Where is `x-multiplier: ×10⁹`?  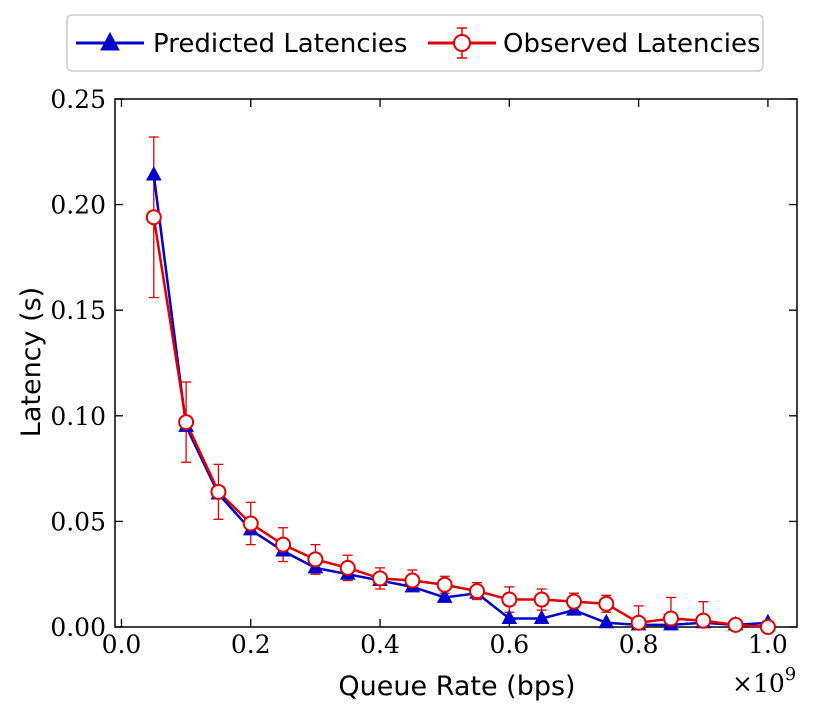
x-multiplier: ×10⁹ is located at coordinates (764, 681).